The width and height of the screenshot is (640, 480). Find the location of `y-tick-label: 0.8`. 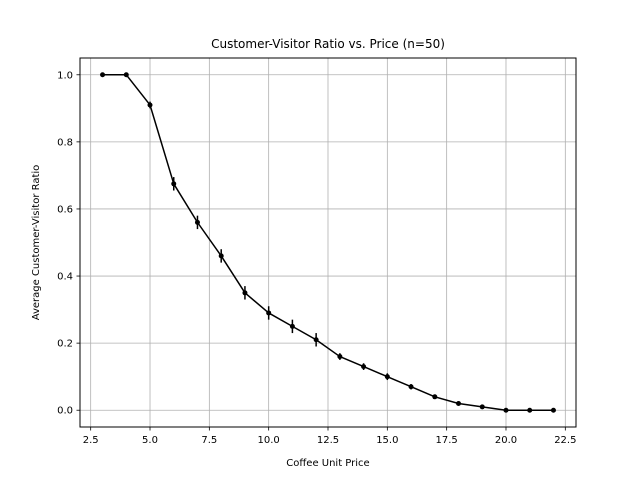

y-tick-label: 0.8 is located at coordinates (65, 142).